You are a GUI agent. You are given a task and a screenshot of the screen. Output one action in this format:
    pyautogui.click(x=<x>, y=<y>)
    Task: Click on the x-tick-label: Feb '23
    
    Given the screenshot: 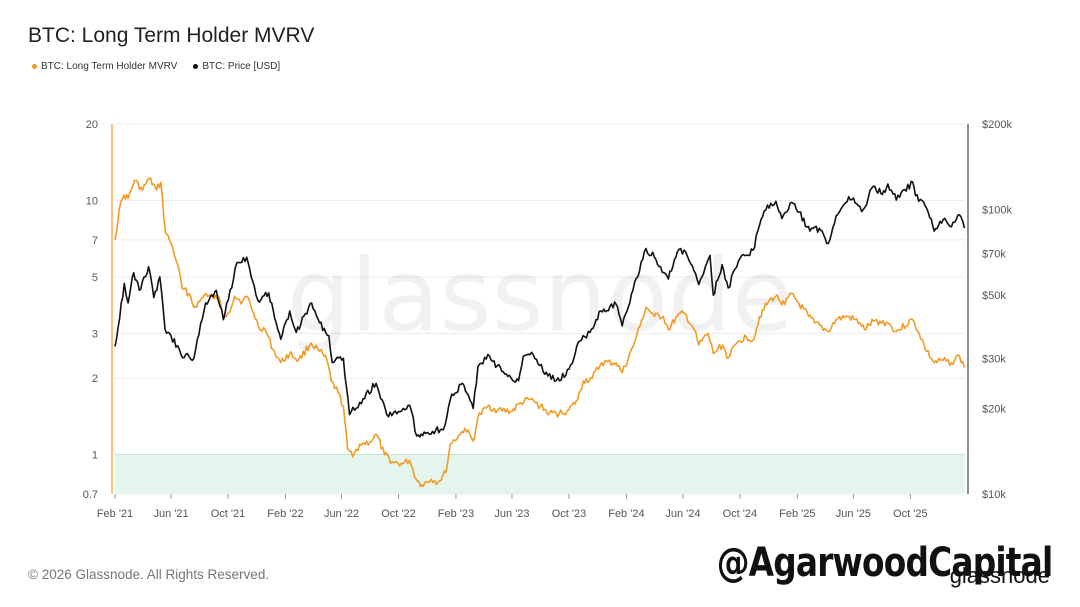 What is the action you would take?
    pyautogui.click(x=456, y=514)
    